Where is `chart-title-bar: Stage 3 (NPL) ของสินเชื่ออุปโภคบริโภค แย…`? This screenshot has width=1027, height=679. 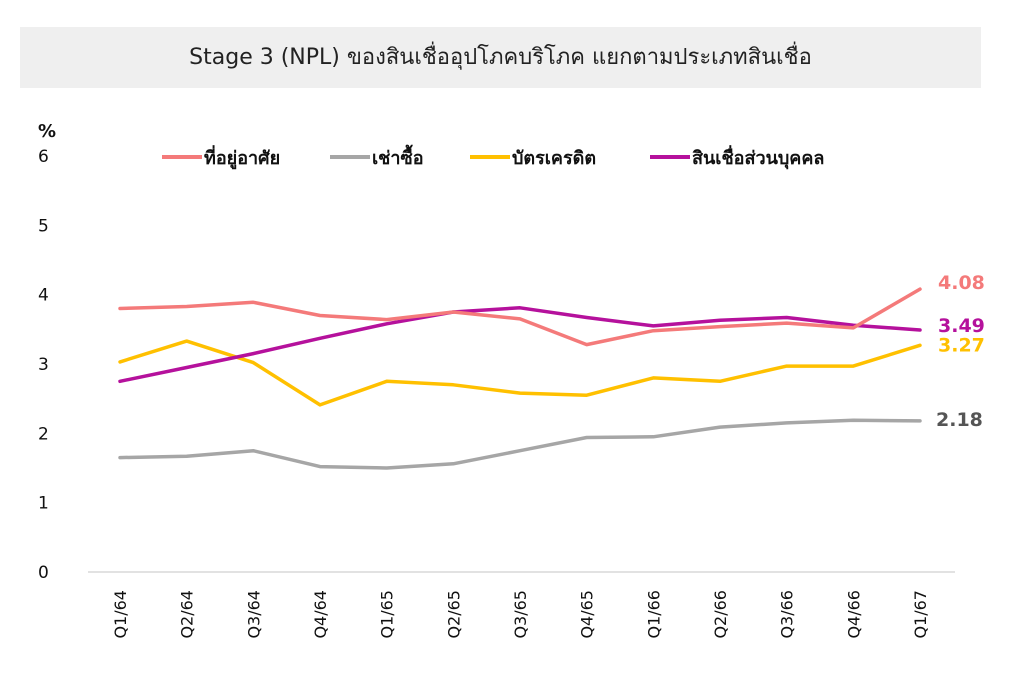
chart-title-bar: Stage 3 (NPL) ของสินเชื่ออุปโภคบริโภค แย… is located at coordinates (500, 57).